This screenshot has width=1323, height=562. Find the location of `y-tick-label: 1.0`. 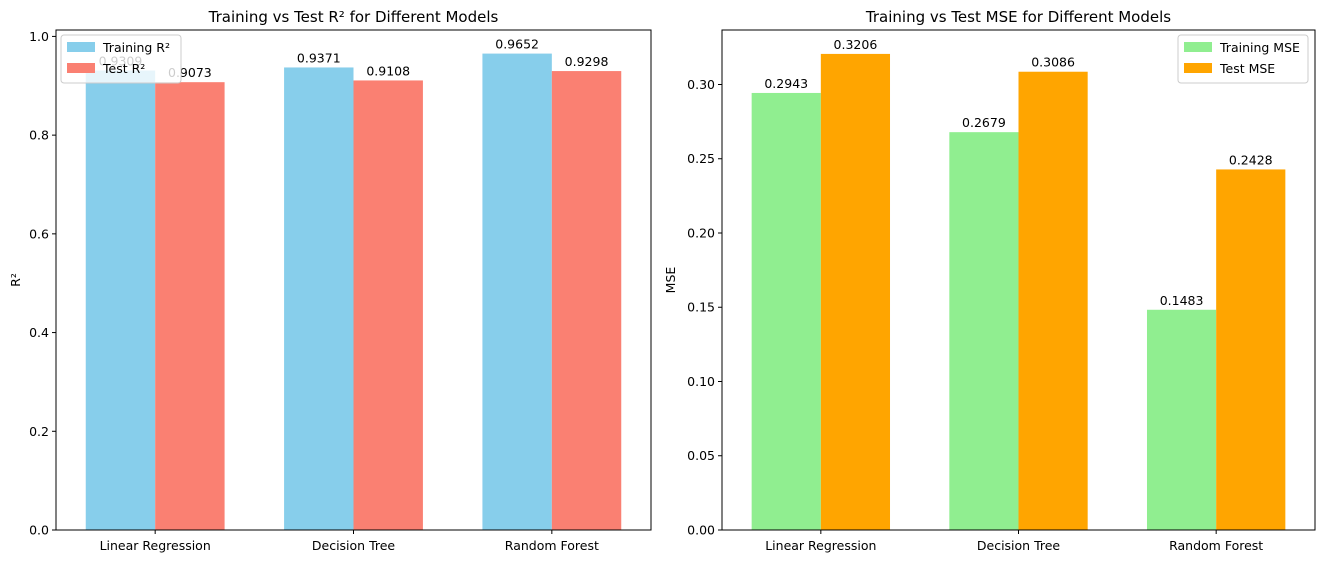

y-tick-label: 1.0 is located at coordinates (39, 36).